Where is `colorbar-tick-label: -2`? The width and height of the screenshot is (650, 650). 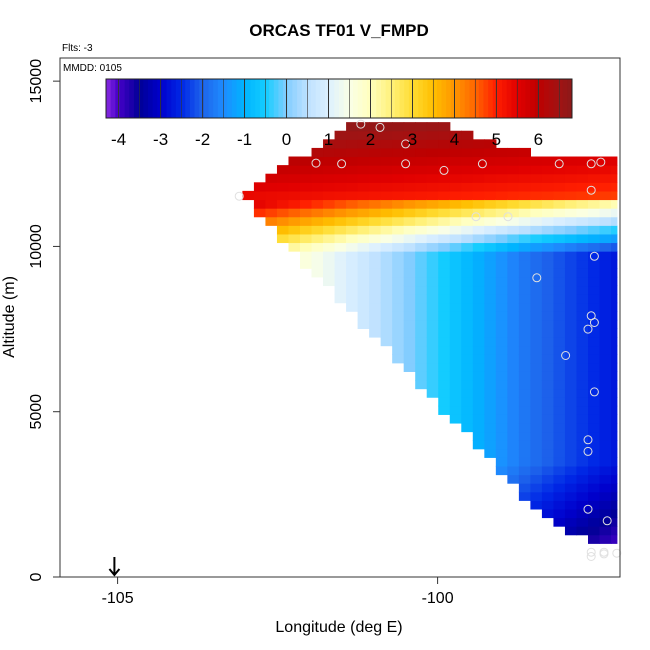
colorbar-tick-label: -2 is located at coordinates (202, 139).